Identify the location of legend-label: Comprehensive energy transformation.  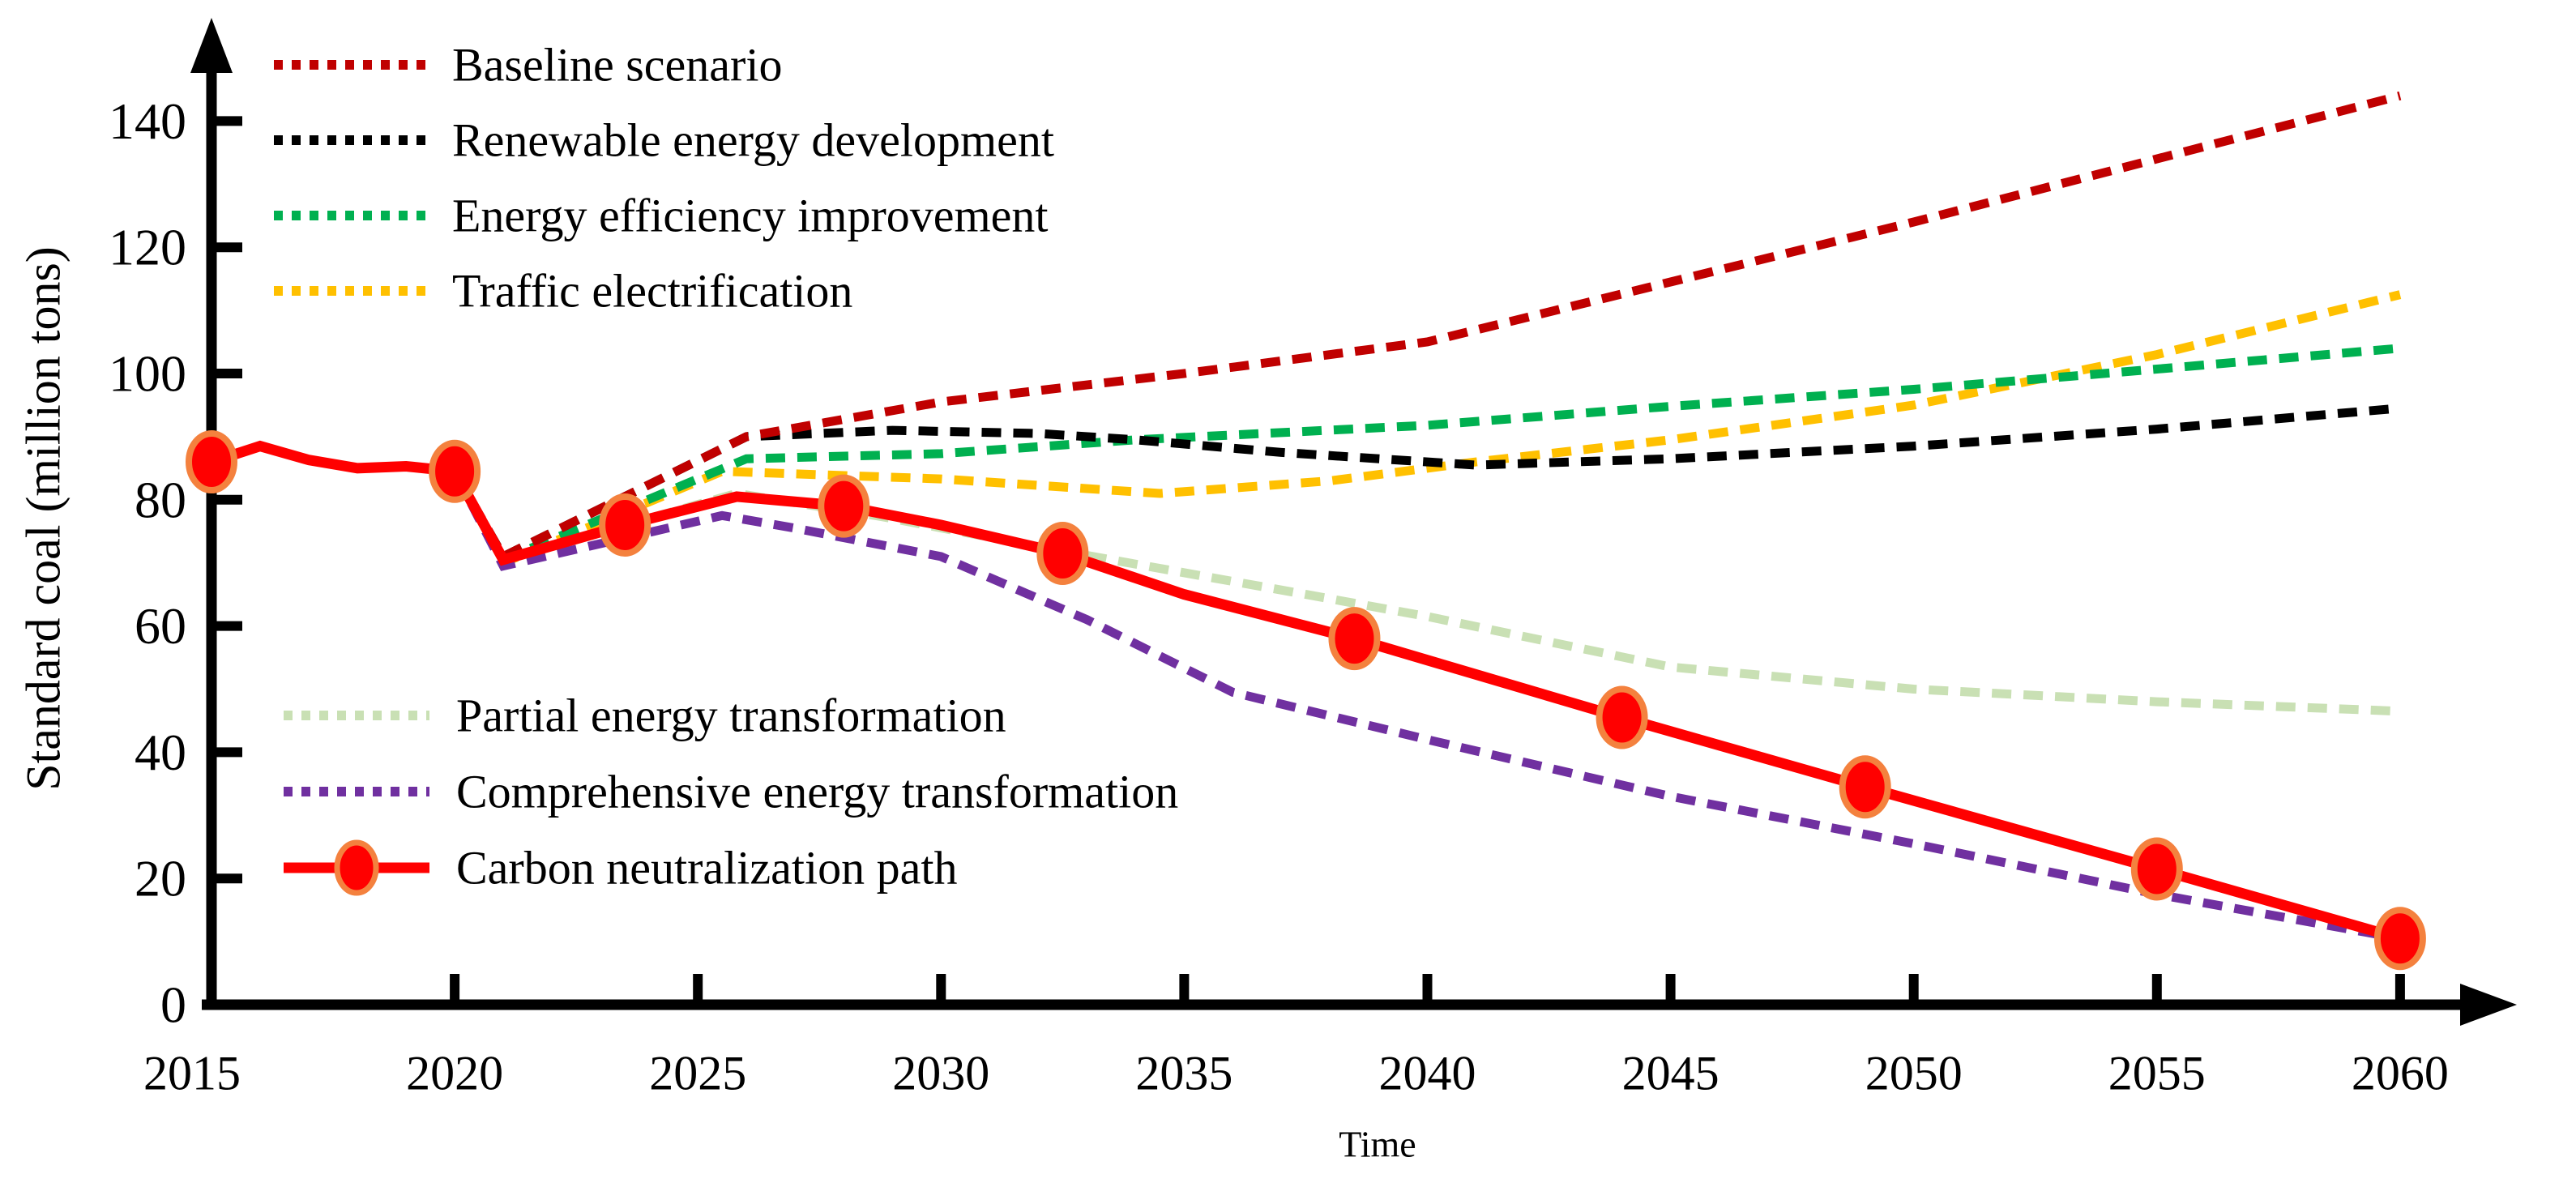
(817, 792).